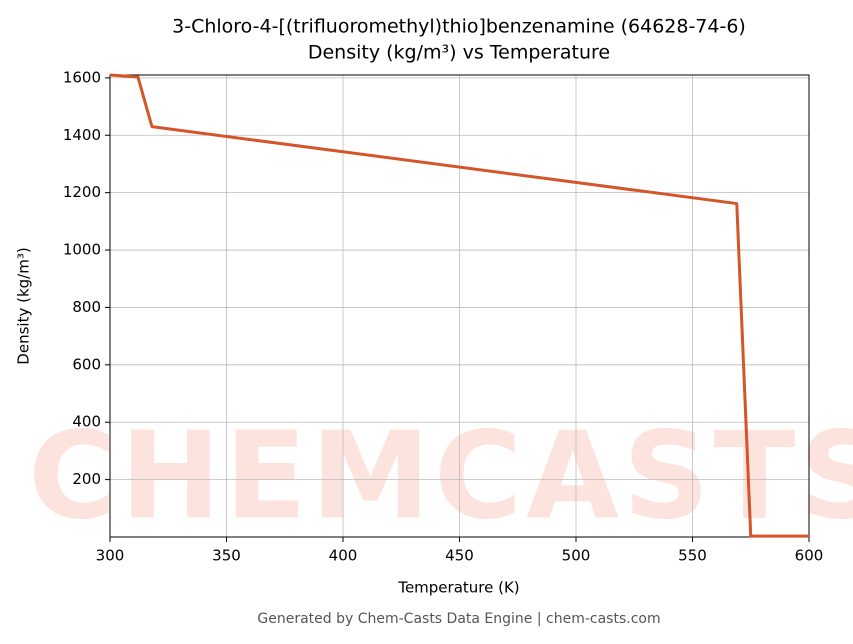 The image size is (853, 644). Describe the element at coordinates (226, 556) in the screenshot. I see `x-tick-label: 350` at that location.